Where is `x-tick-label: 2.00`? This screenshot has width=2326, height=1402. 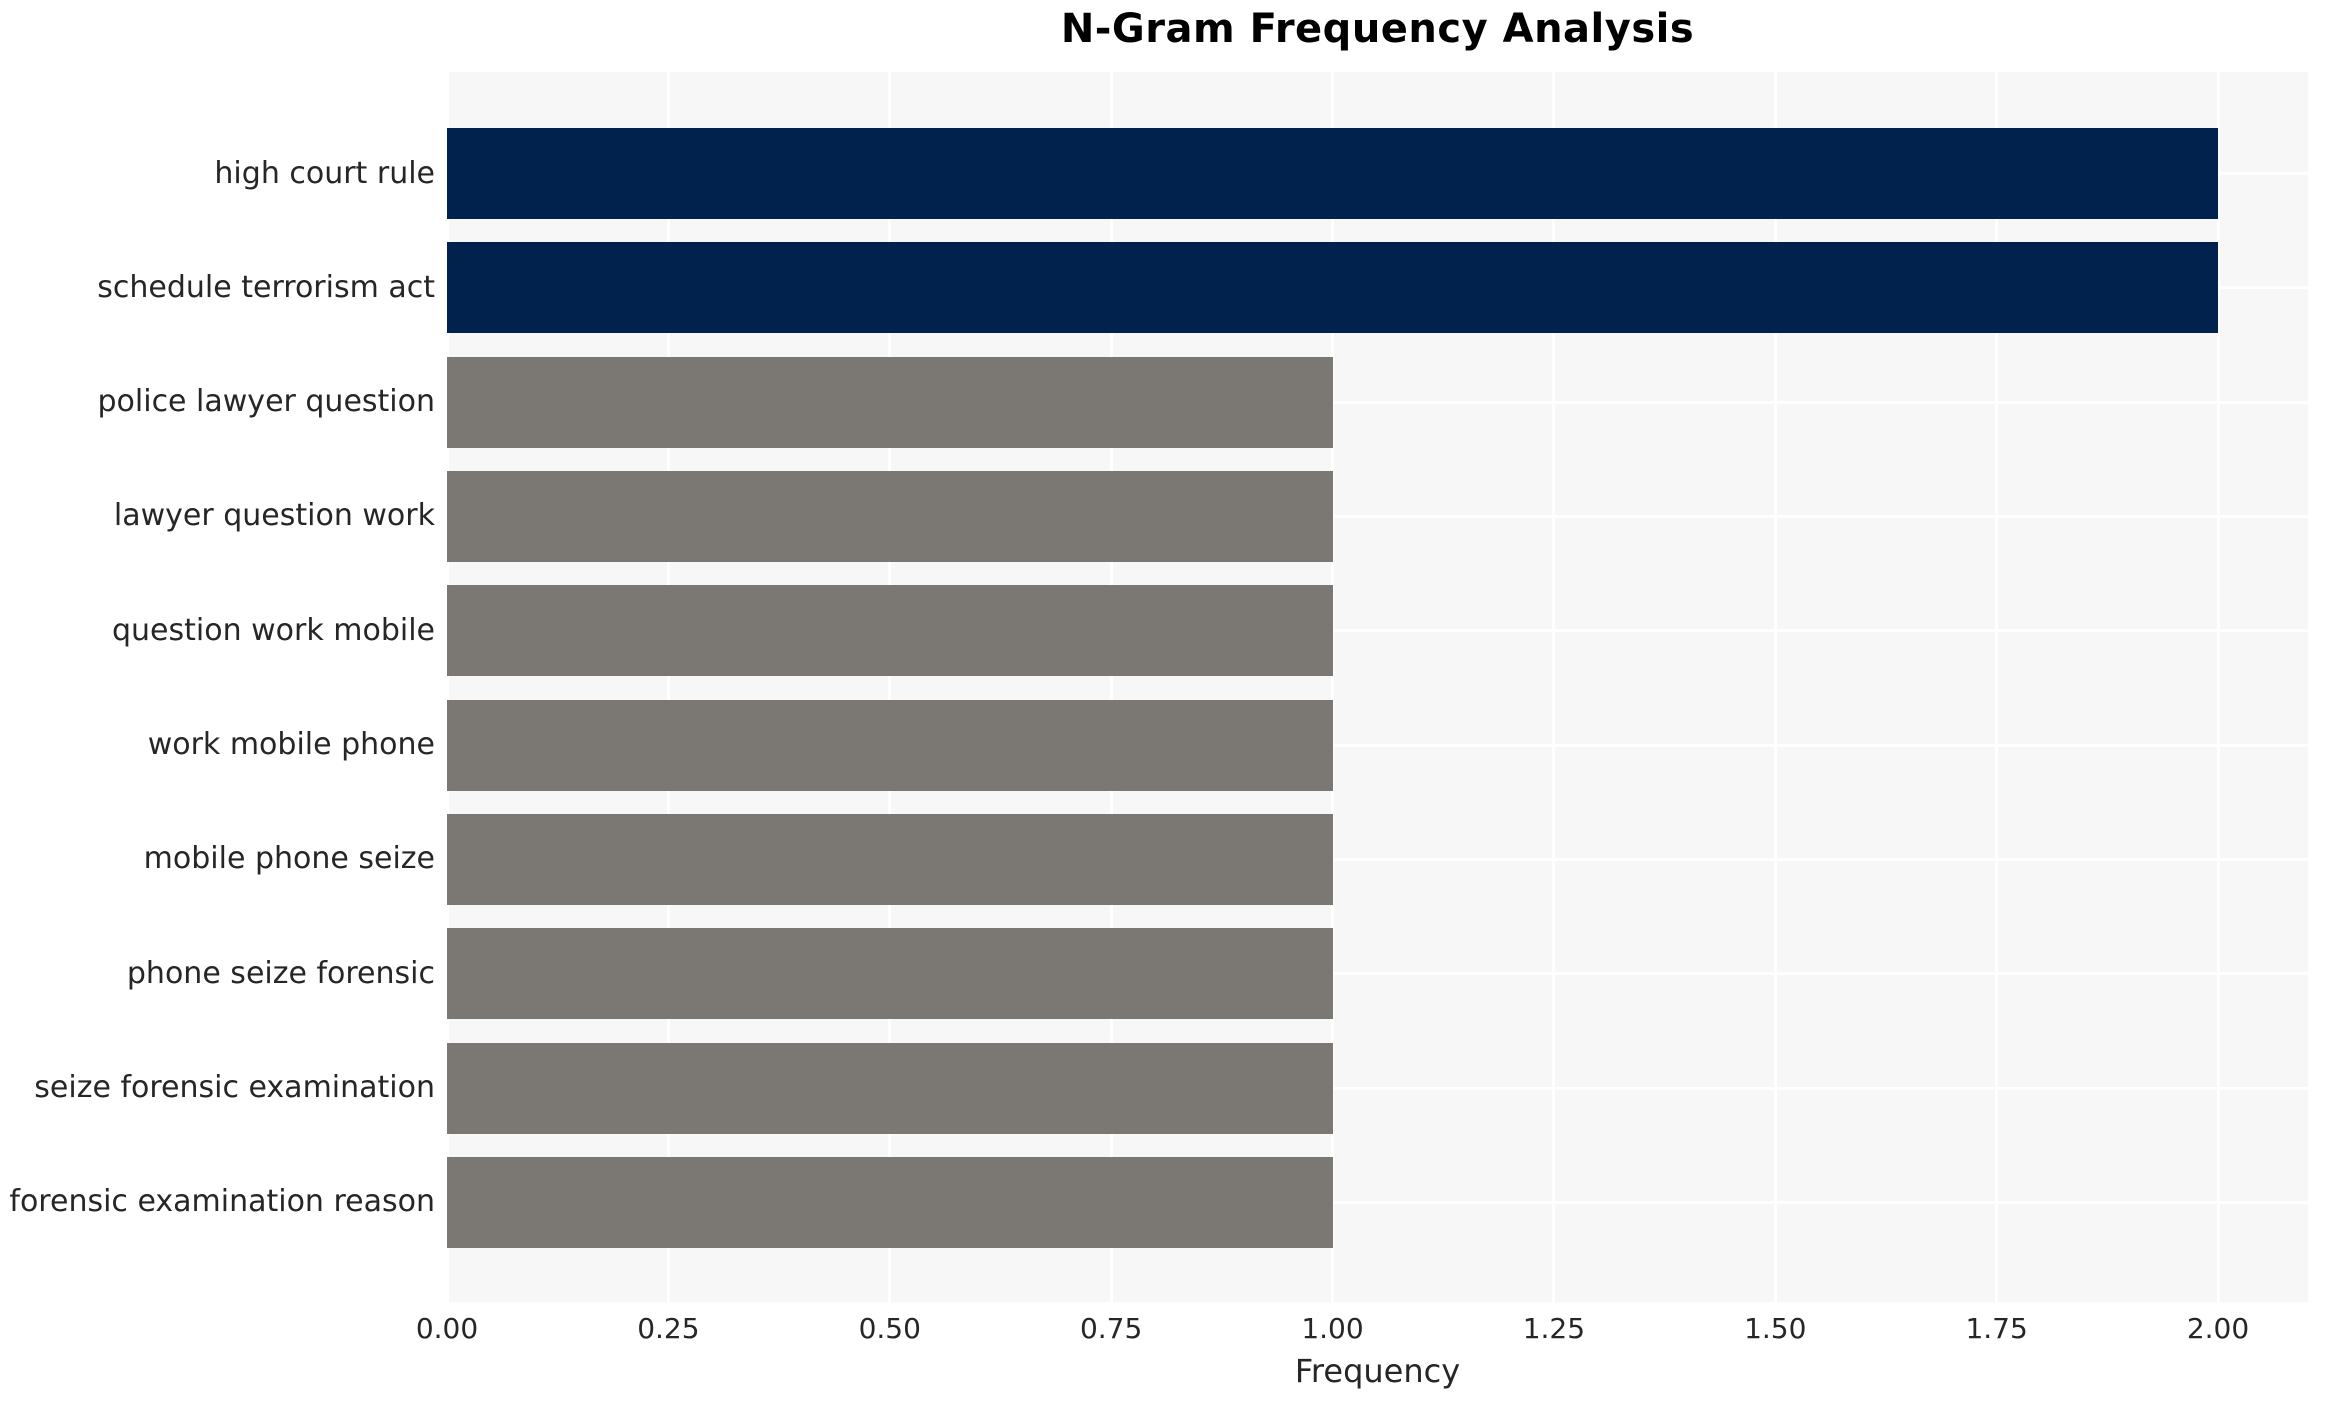 x-tick-label: 2.00 is located at coordinates (2218, 1328).